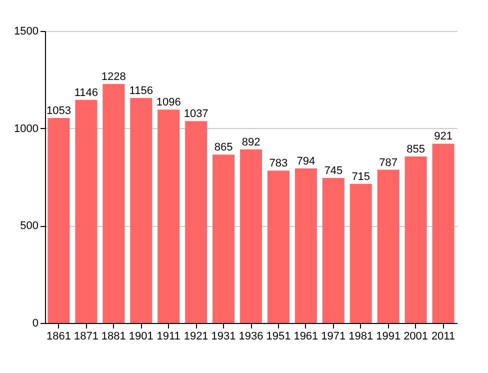 Image resolution: width=488 pixels, height=373 pixels. I want to click on x-tick-label: 1911, so click(168, 336).